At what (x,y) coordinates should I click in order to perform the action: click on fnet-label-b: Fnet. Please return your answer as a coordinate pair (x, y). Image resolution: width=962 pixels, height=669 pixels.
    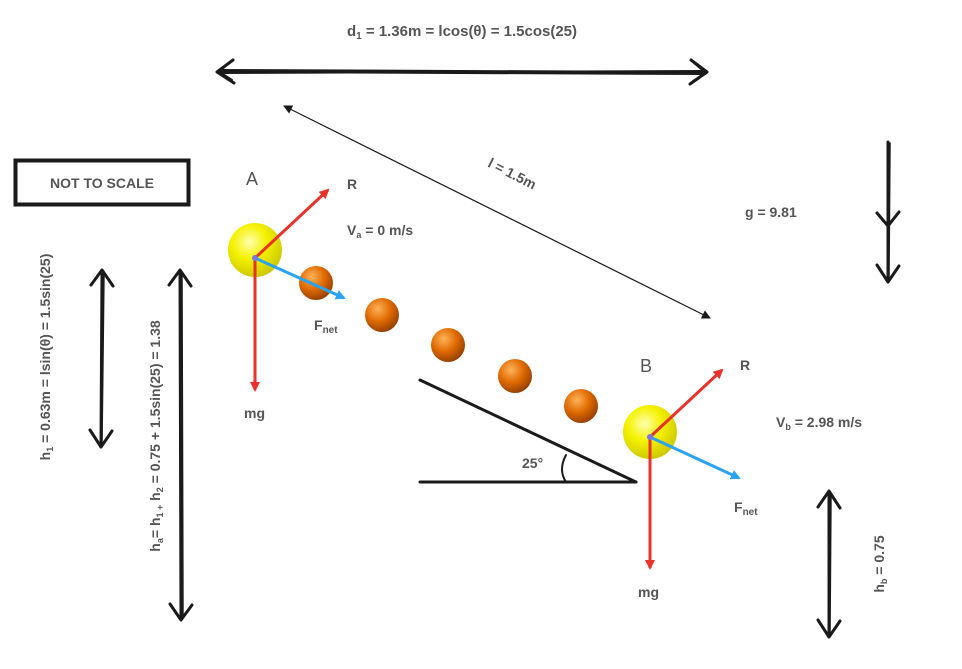
    Looking at the image, I should click on (746, 508).